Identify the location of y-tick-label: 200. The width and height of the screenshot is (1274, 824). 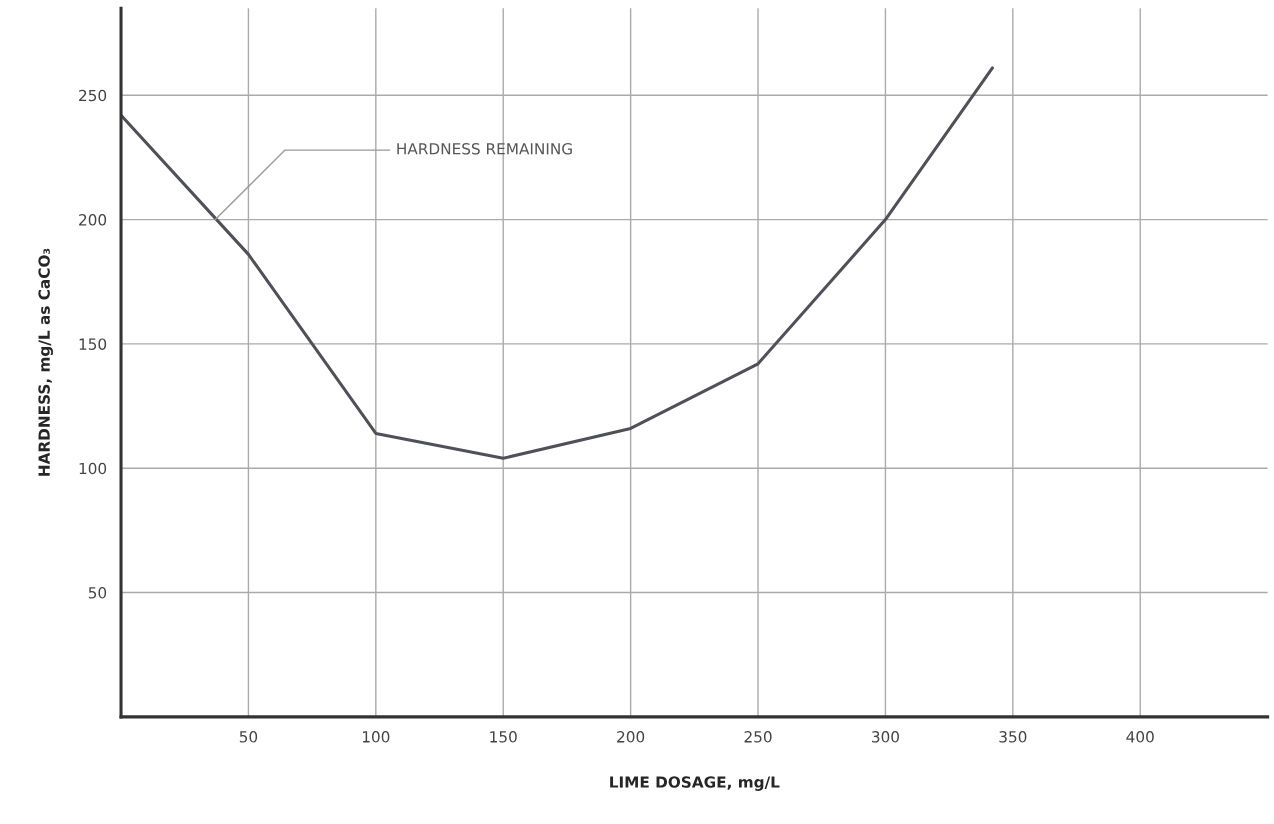
(93, 220).